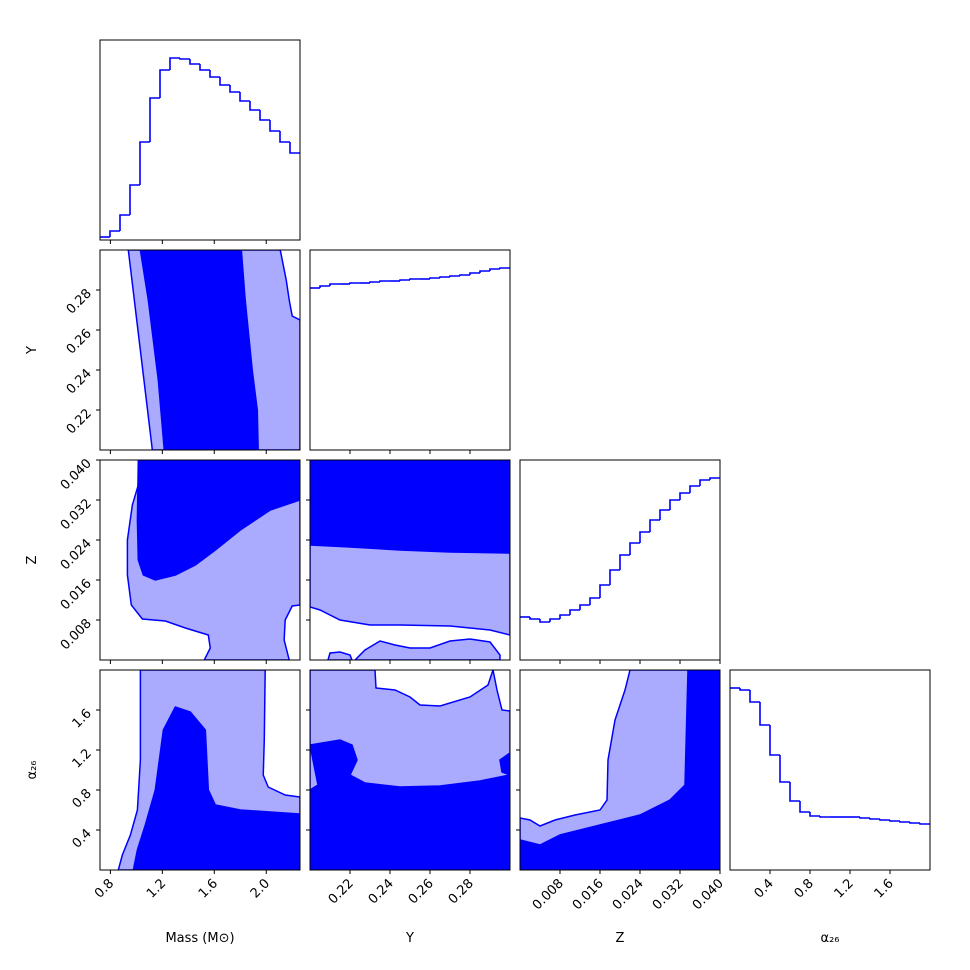  I want to click on y-tick-label: 0.28, so click(79, 301).